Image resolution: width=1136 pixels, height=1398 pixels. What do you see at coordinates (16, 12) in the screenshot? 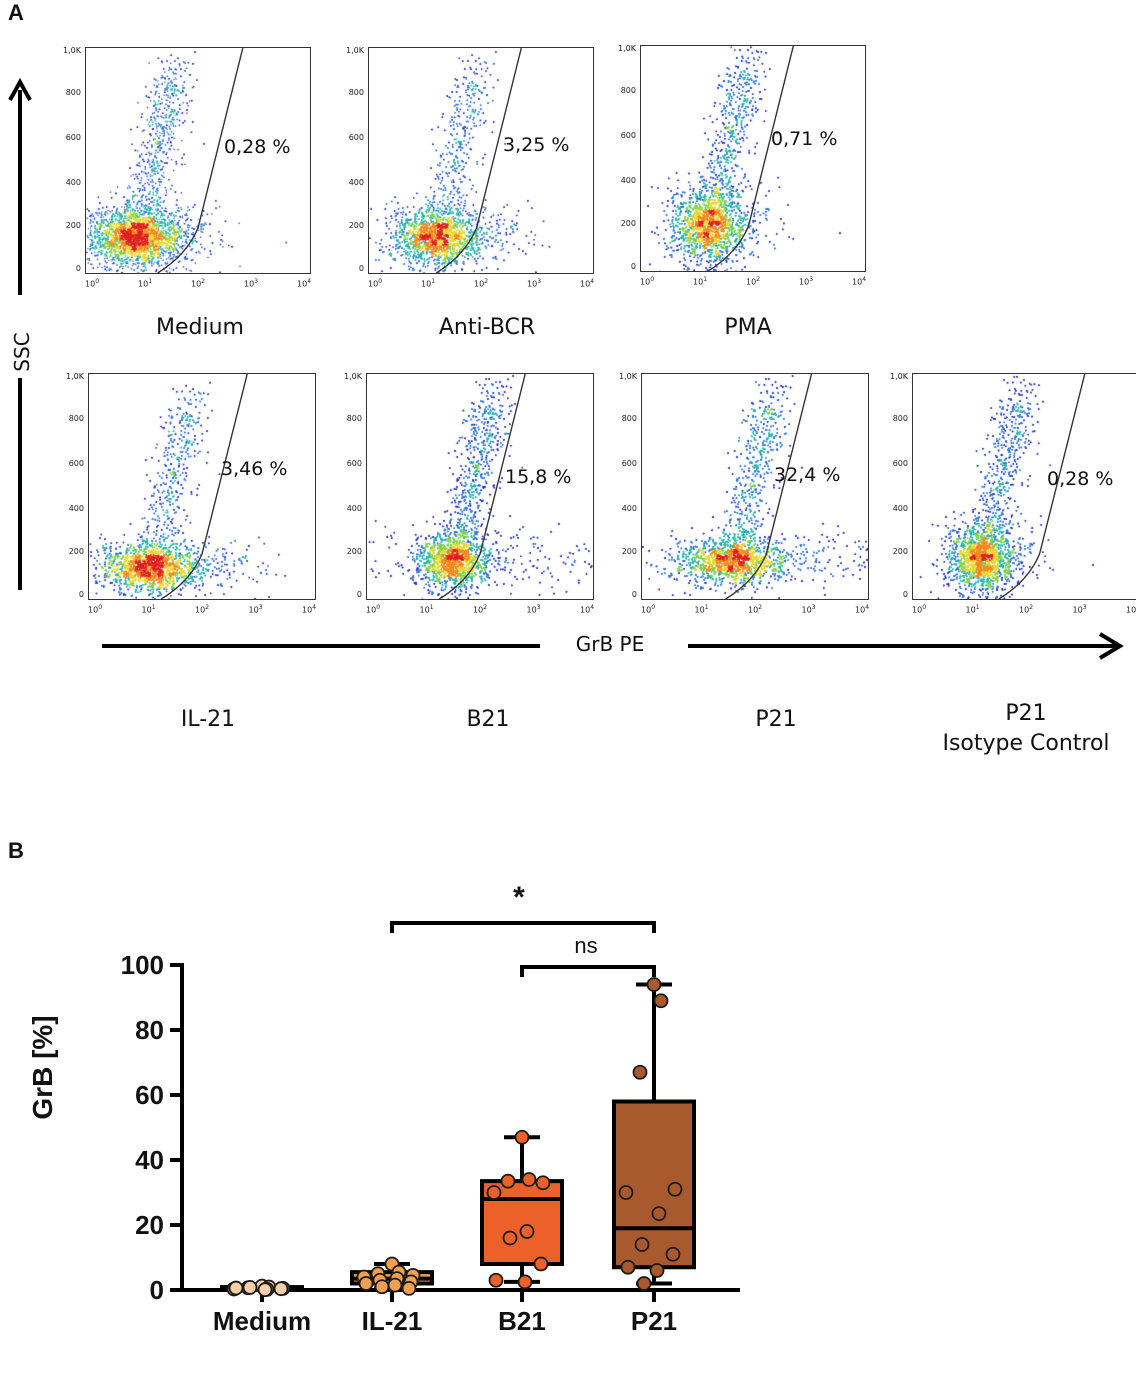
I see `panel-a-label: A` at bounding box center [16, 12].